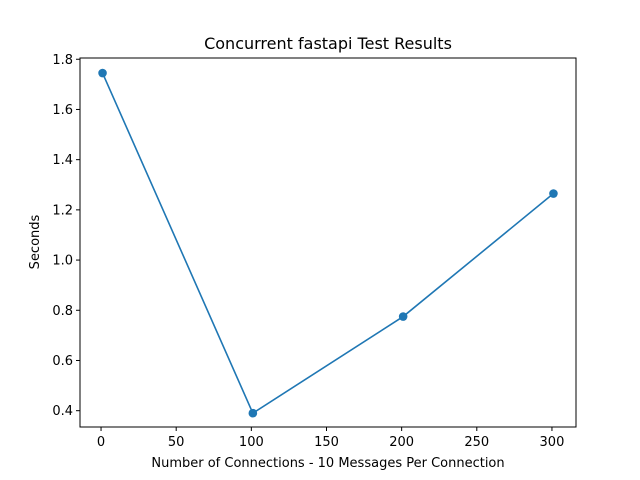 Image resolution: width=640 pixels, height=480 pixels. I want to click on x-tick-label: 100, so click(251, 442).